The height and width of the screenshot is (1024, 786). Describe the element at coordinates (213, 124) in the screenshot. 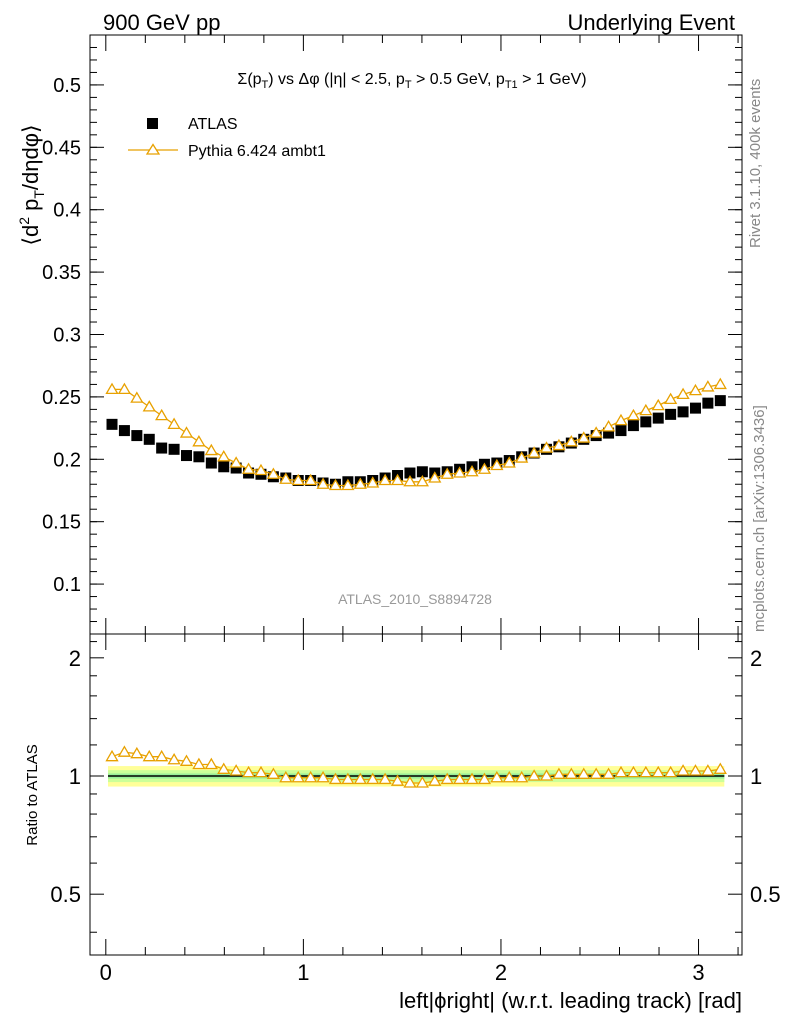

I see `legend-label-atlas: ATLAS` at that location.